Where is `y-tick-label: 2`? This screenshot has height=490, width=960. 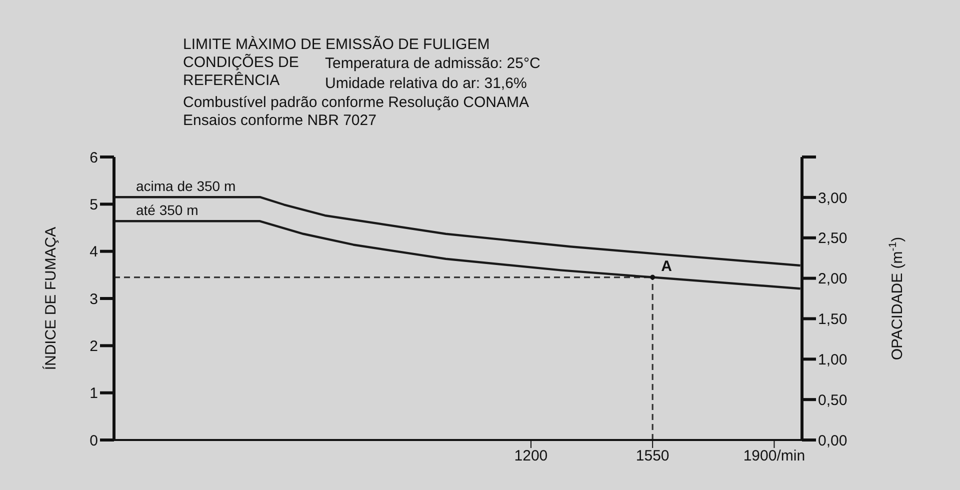 y-tick-label: 2 is located at coordinates (94, 346).